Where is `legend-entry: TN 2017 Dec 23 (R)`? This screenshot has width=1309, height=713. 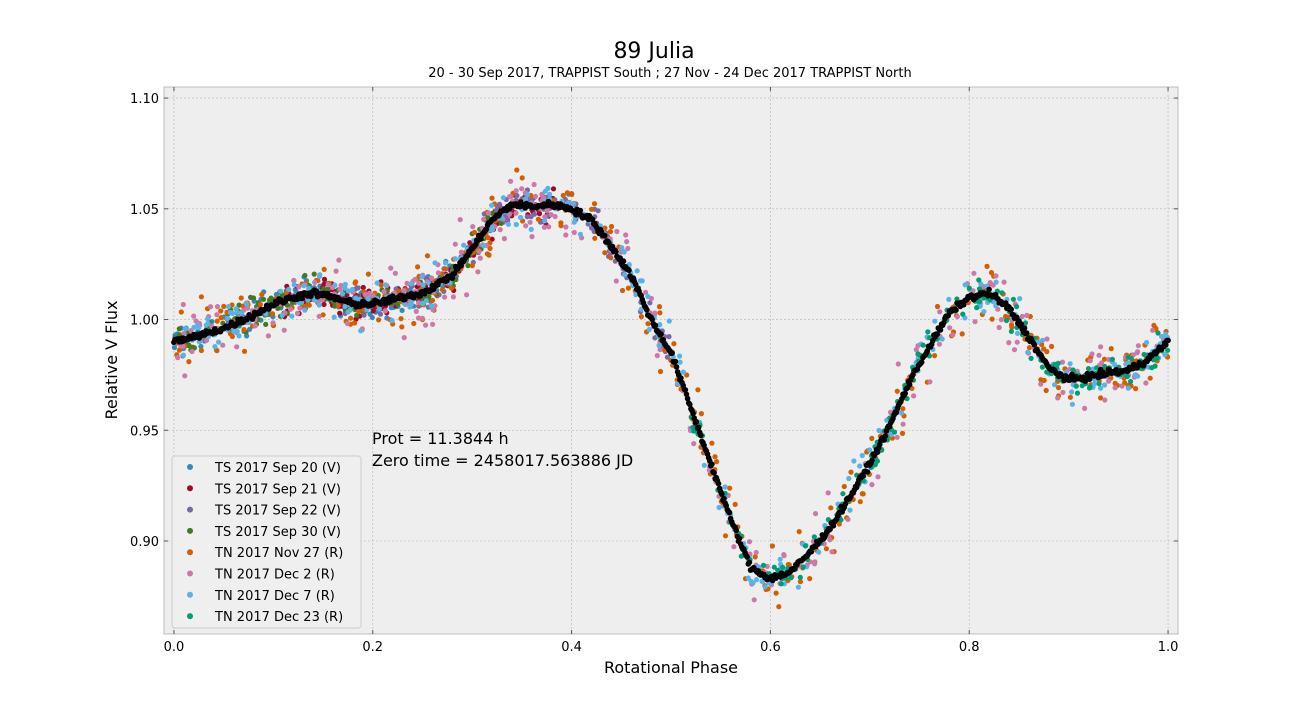 legend-entry: TN 2017 Dec 23 (R) is located at coordinates (278, 617).